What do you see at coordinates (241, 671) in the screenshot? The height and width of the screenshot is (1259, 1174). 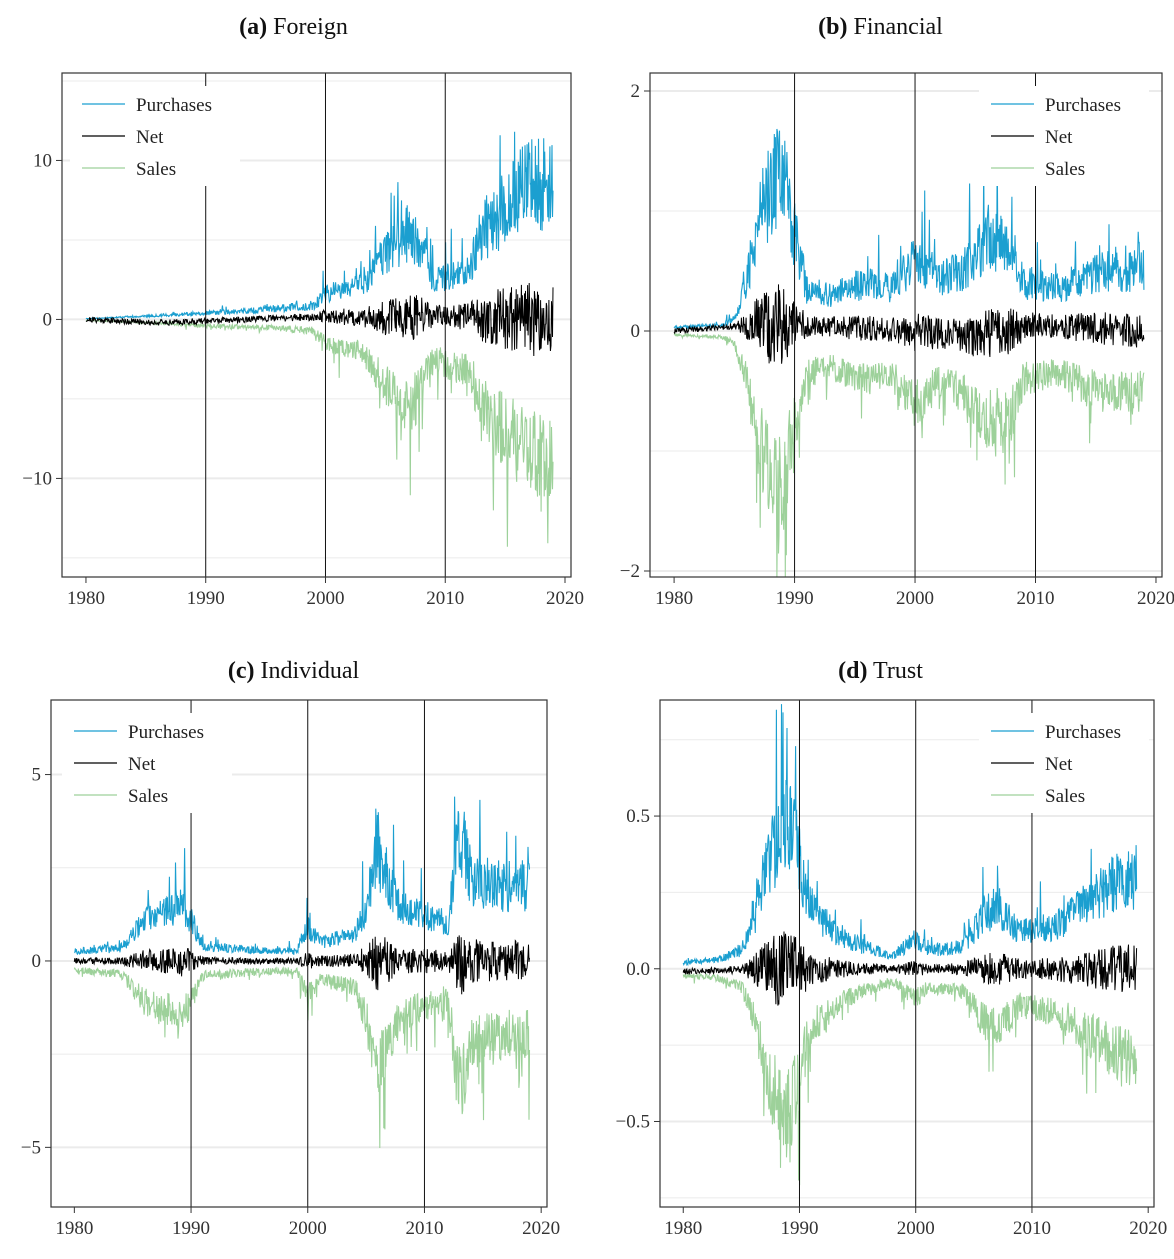 I see `panel-tag: (c)` at bounding box center [241, 671].